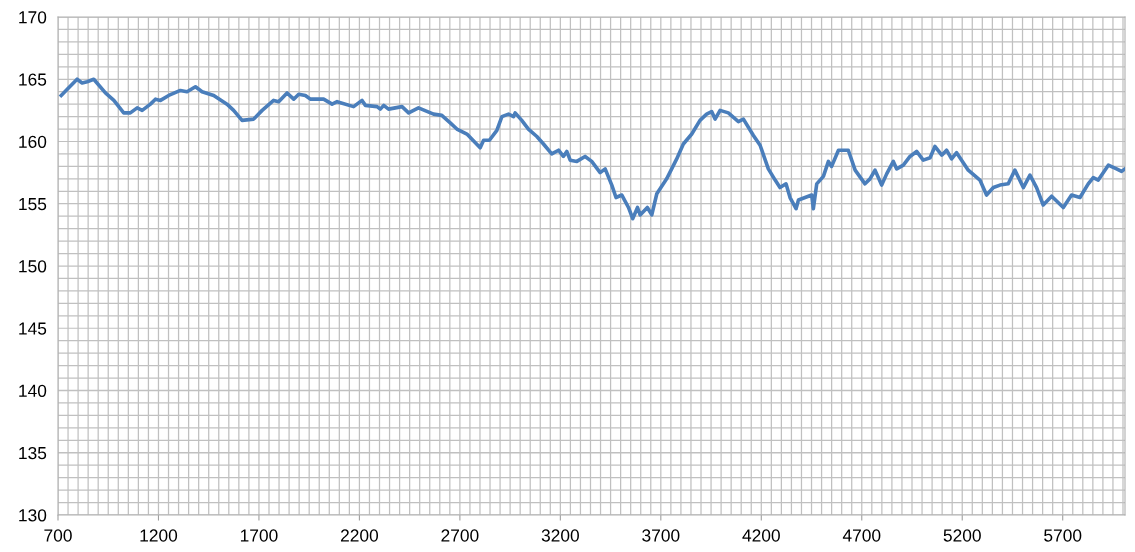 Image resolution: width=1135 pixels, height=552 pixels. What do you see at coordinates (33, 266) in the screenshot?
I see `y-tick-label: 150` at bounding box center [33, 266].